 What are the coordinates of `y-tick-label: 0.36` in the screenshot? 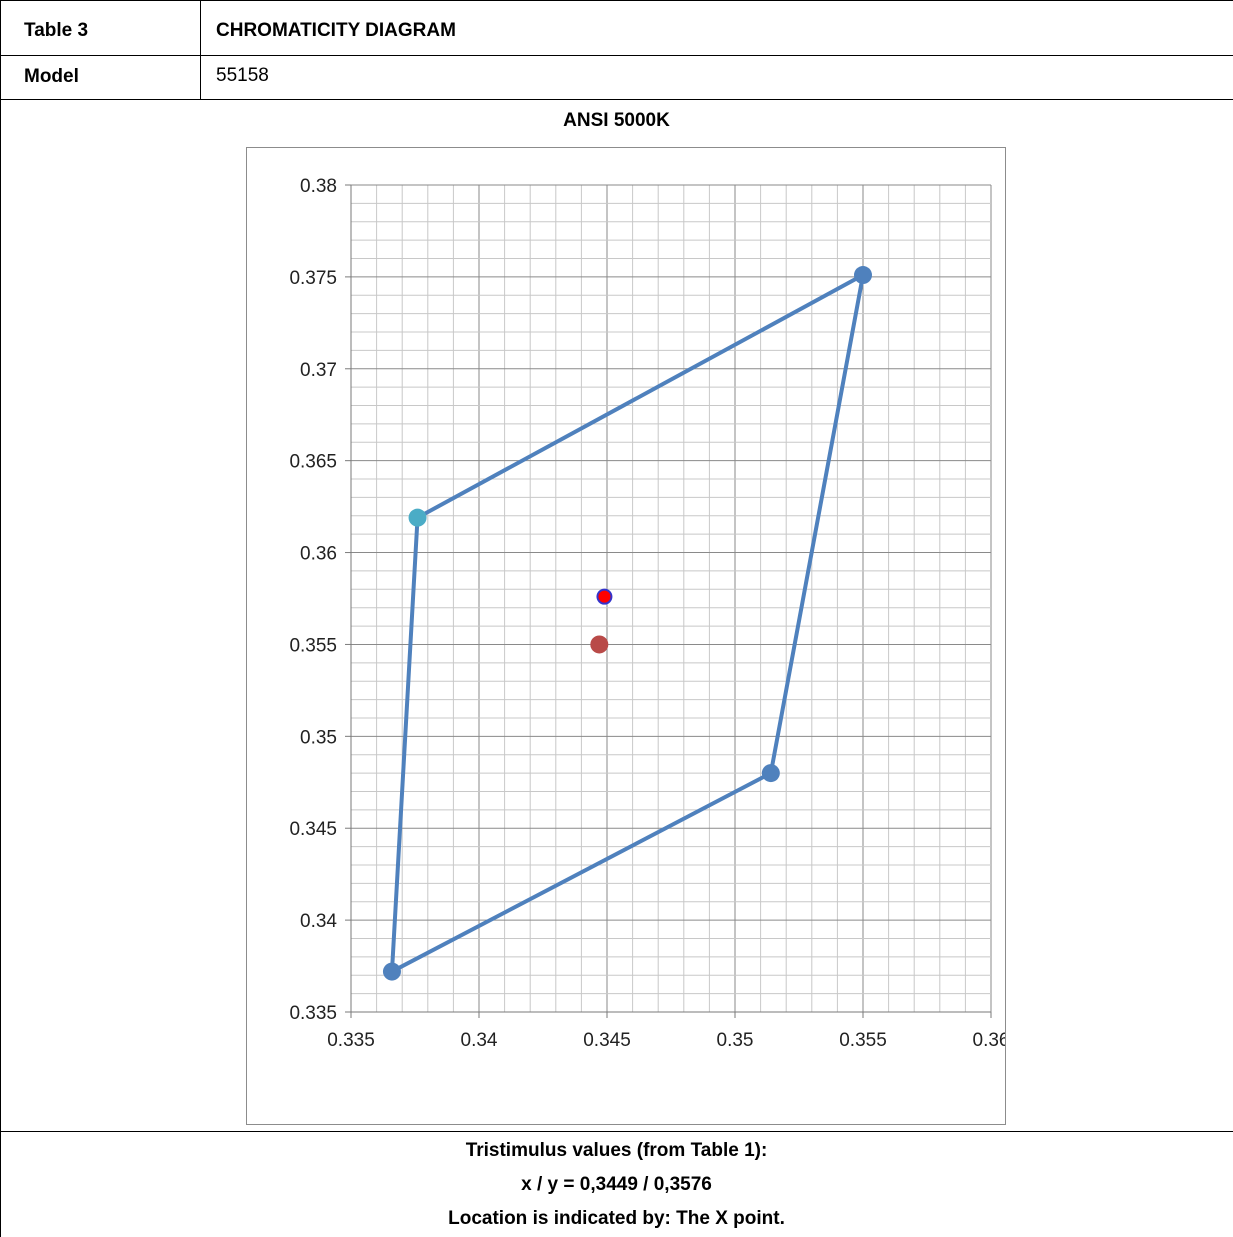 It's located at (318, 554).